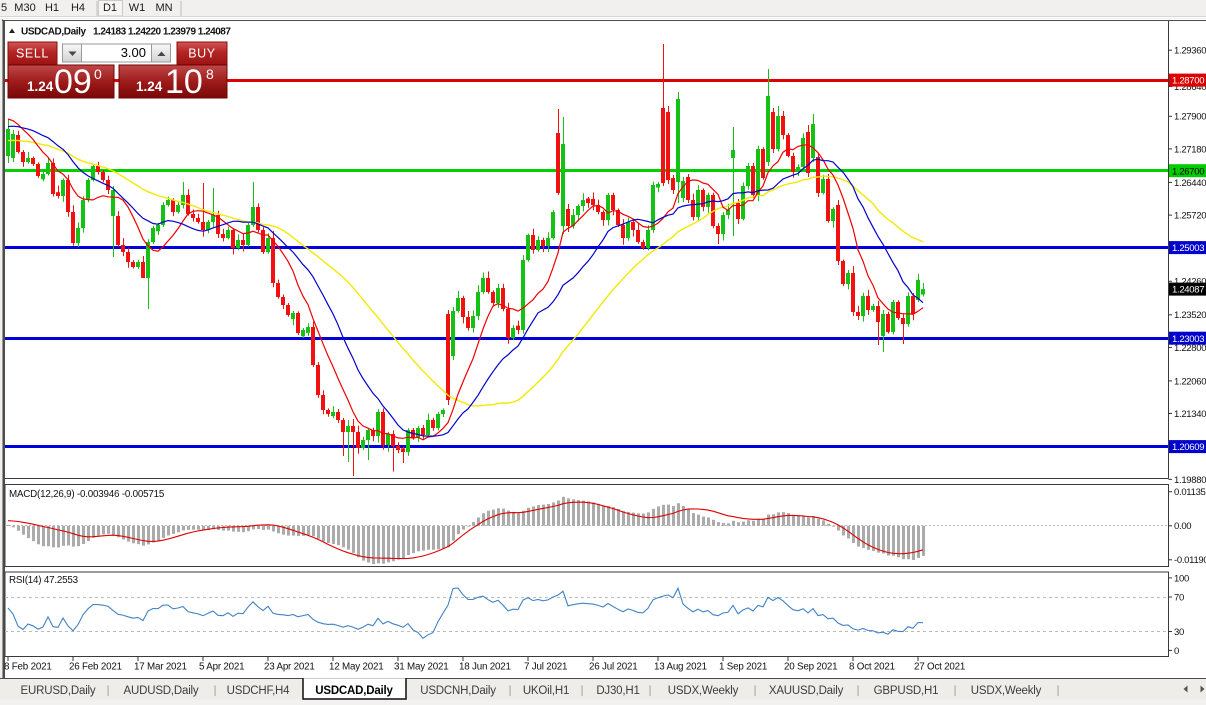 This screenshot has width=1206, height=705. I want to click on svg-text: 1.23520, so click(1190, 315).